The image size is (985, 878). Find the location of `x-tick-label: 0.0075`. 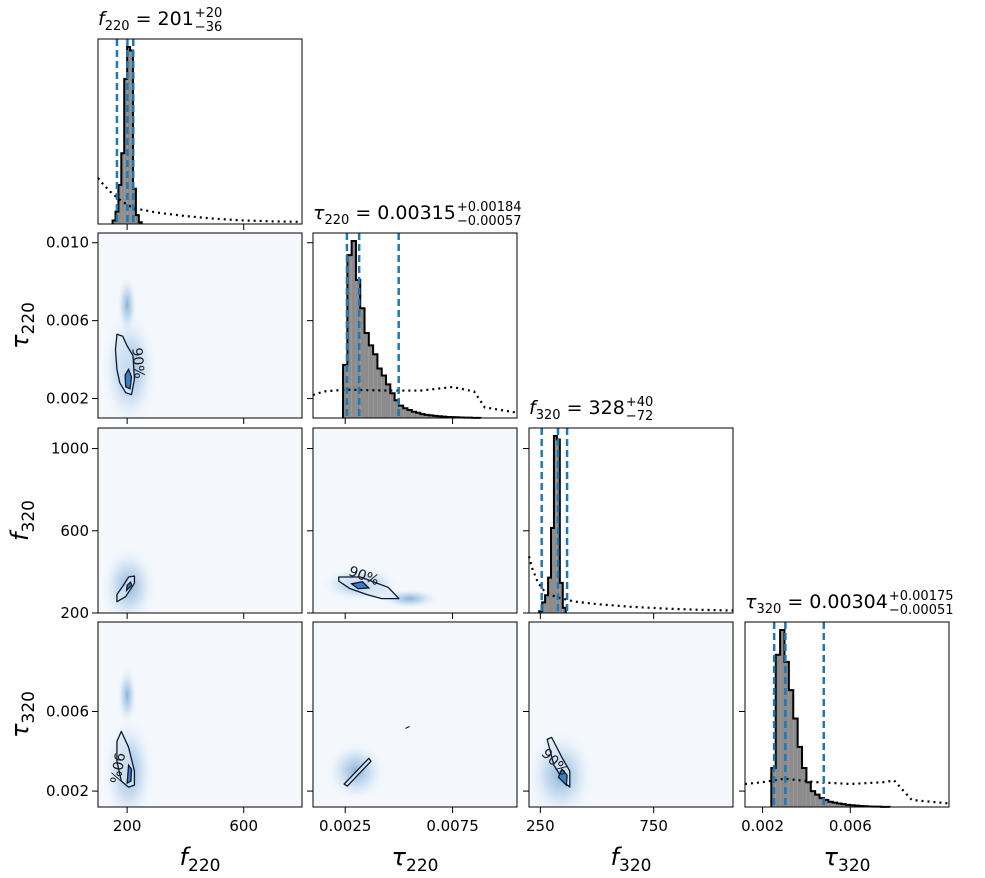

x-tick-label: 0.0075 is located at coordinates (452, 826).